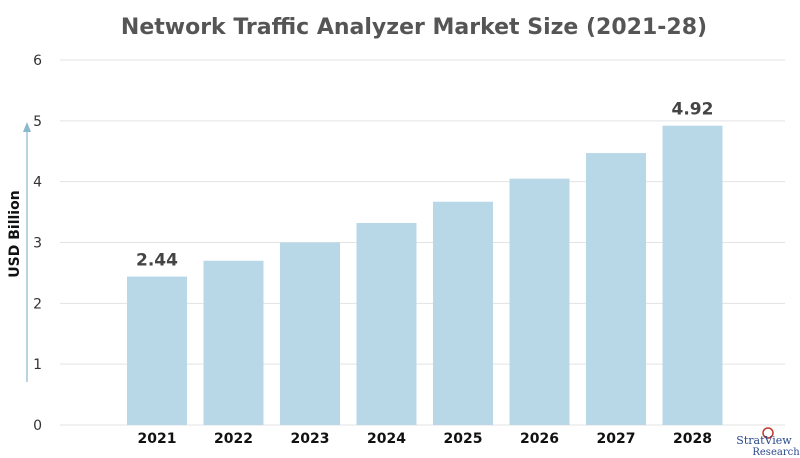 The image size is (800, 458). Describe the element at coordinates (386, 324) in the screenshot. I see `bar-2024` at that location.